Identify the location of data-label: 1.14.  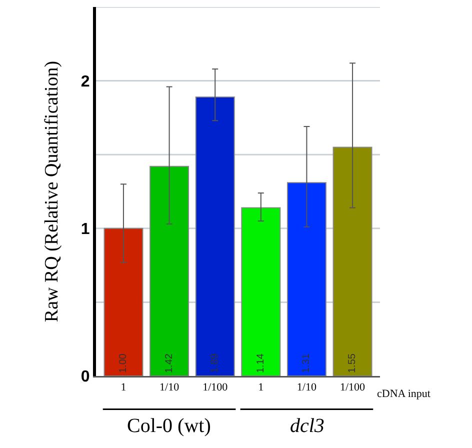
(260, 363).